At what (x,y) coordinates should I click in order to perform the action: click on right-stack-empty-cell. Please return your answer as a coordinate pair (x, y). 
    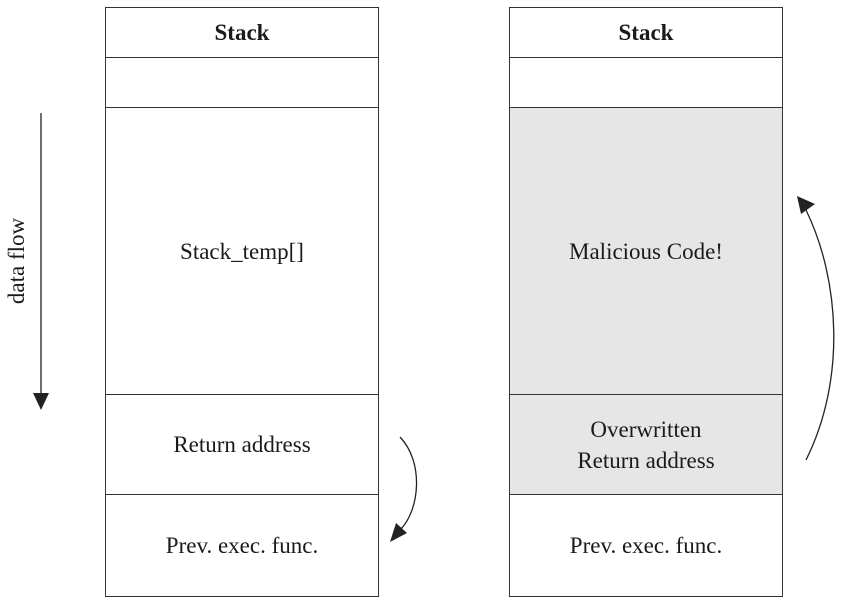
    Looking at the image, I should click on (646, 83).